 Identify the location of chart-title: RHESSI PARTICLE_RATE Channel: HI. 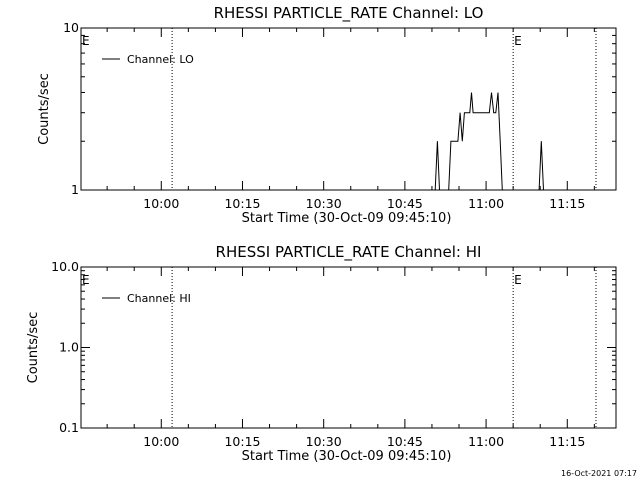
(349, 252).